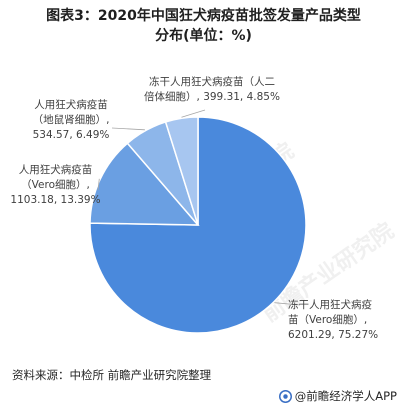 The image size is (407, 408). I want to click on brand-credit: @前瞻经济学人APP, so click(337, 396).